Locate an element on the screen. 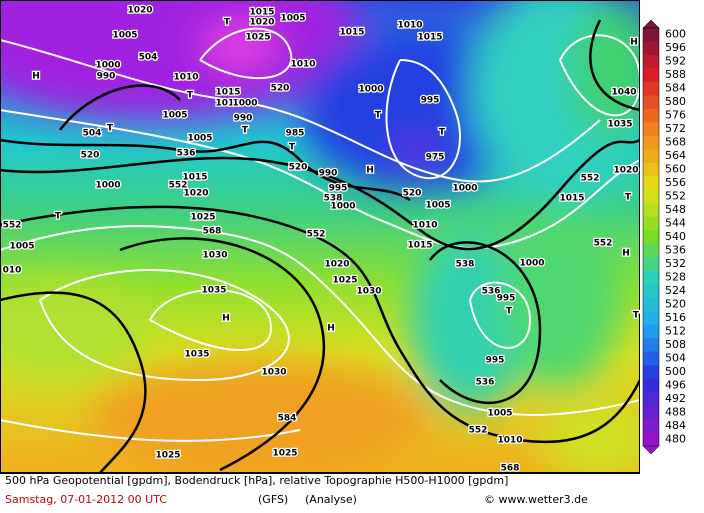 The height and width of the screenshot is (513, 704). colorbar-label: 588 is located at coordinates (675, 74).